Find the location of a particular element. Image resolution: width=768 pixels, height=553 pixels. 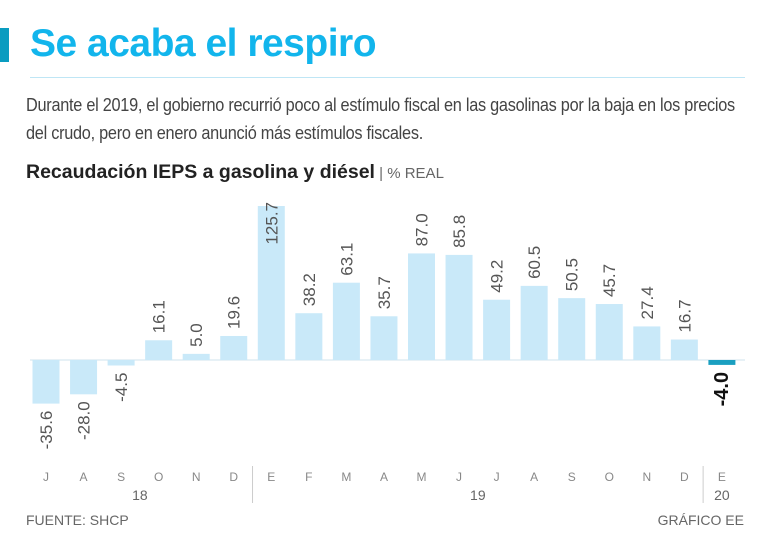

month-label: F is located at coordinates (308, 477).